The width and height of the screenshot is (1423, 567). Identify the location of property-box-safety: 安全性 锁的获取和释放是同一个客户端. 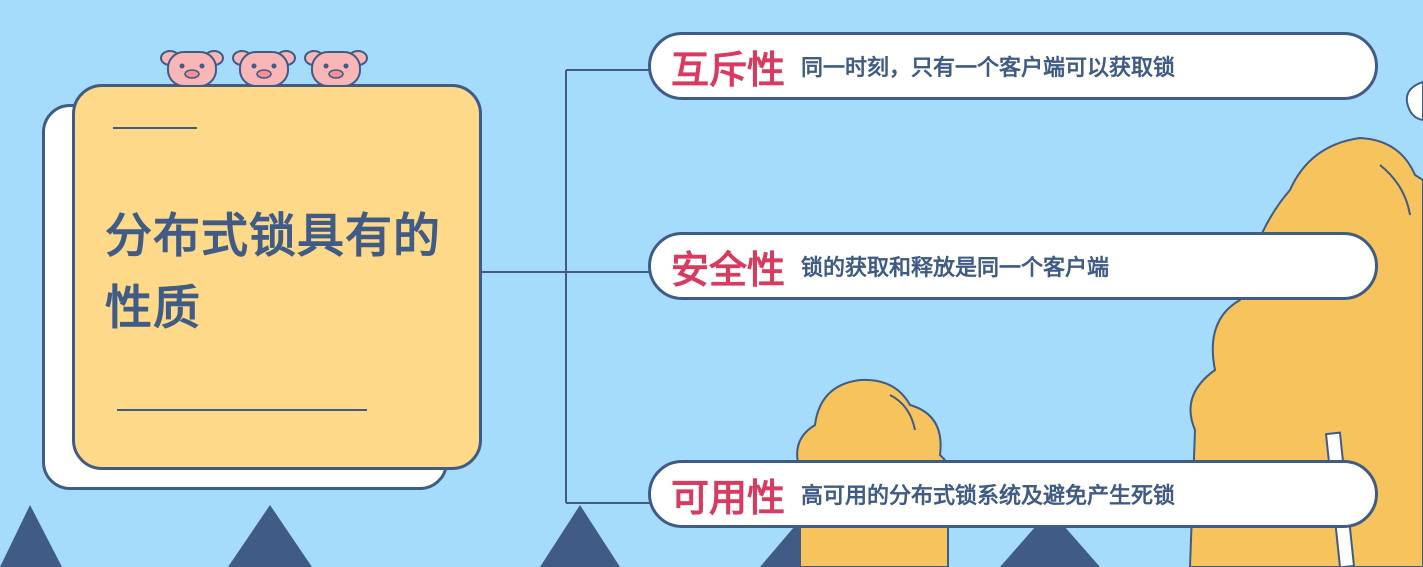
(1013, 266).